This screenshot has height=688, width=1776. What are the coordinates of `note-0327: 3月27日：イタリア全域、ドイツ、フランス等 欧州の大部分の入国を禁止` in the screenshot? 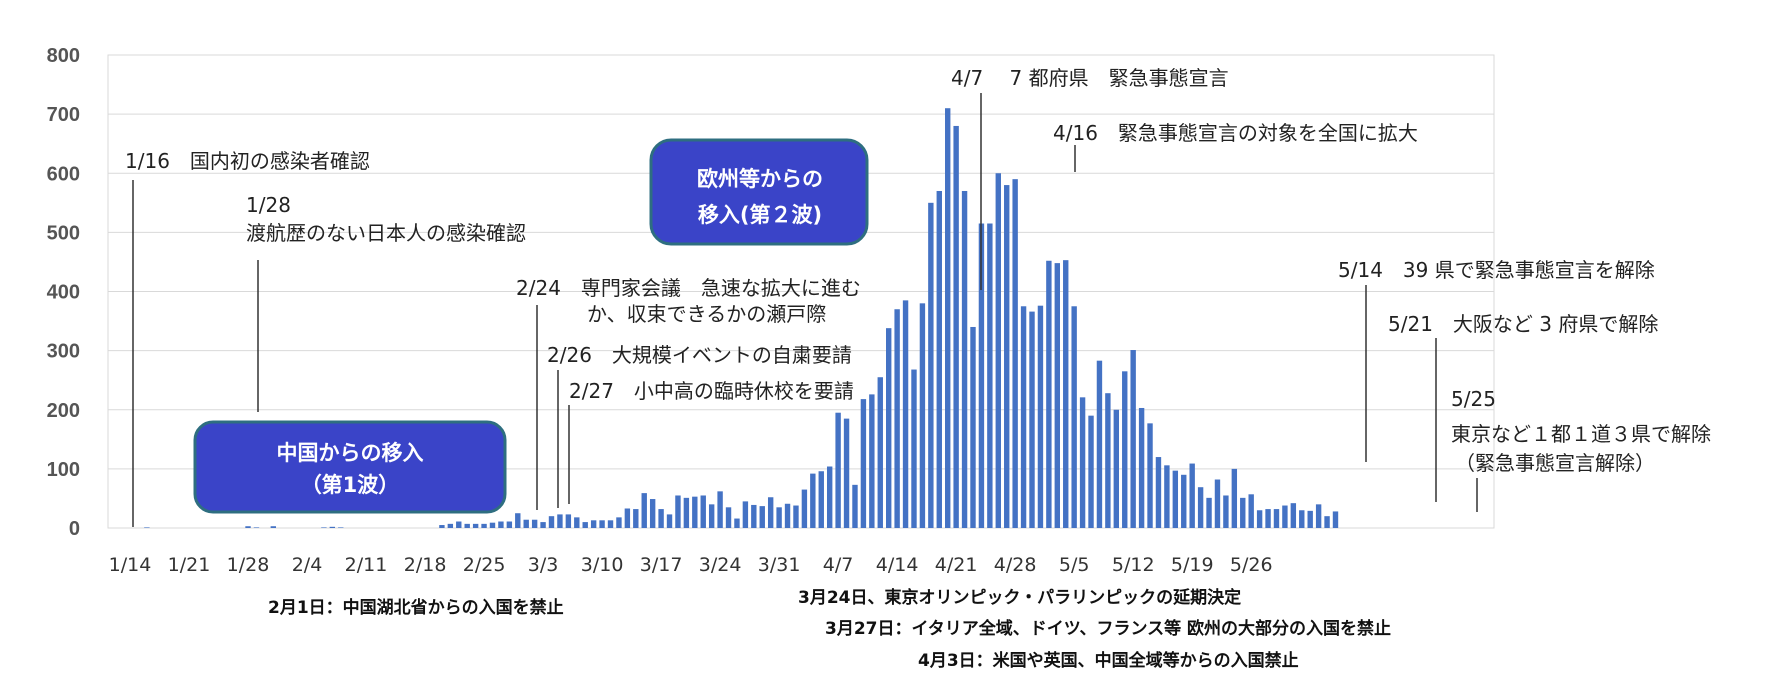 It's located at (1108, 628).